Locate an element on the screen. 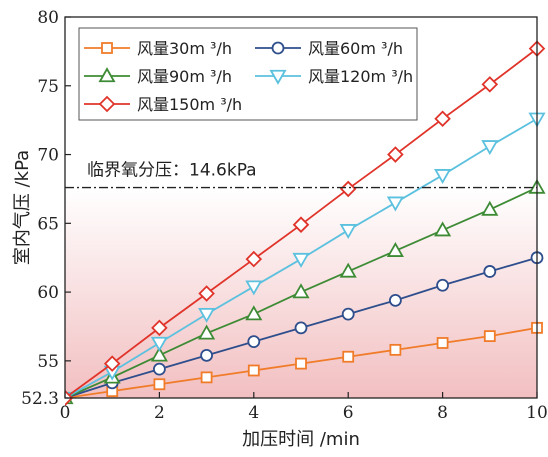  y-tick-label: 65 is located at coordinates (48, 224).